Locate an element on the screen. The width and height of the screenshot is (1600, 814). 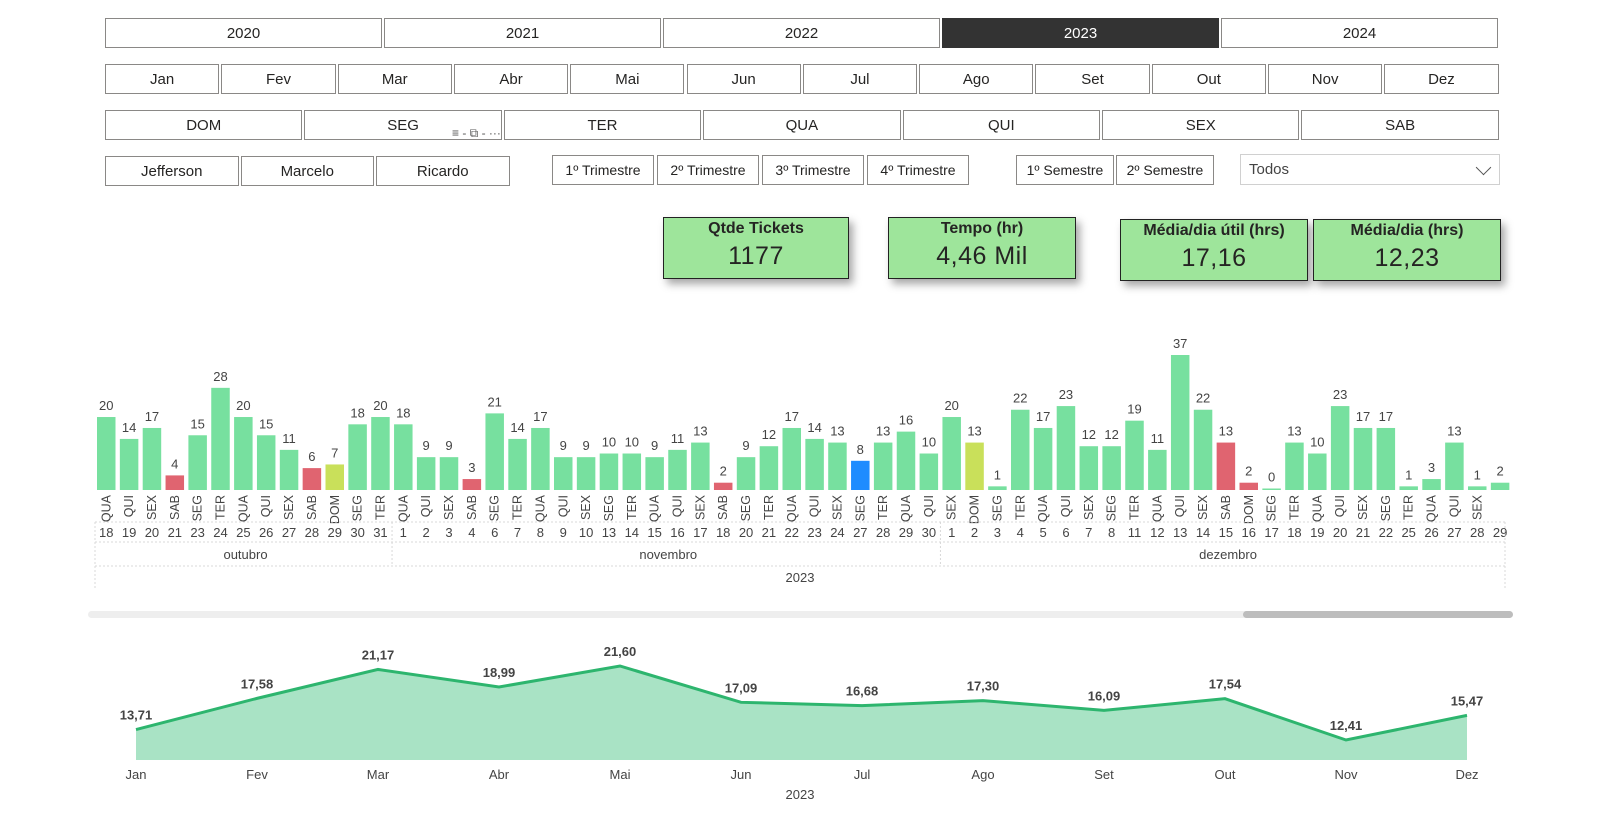
date-tick-label: 17 is located at coordinates (1271, 532).